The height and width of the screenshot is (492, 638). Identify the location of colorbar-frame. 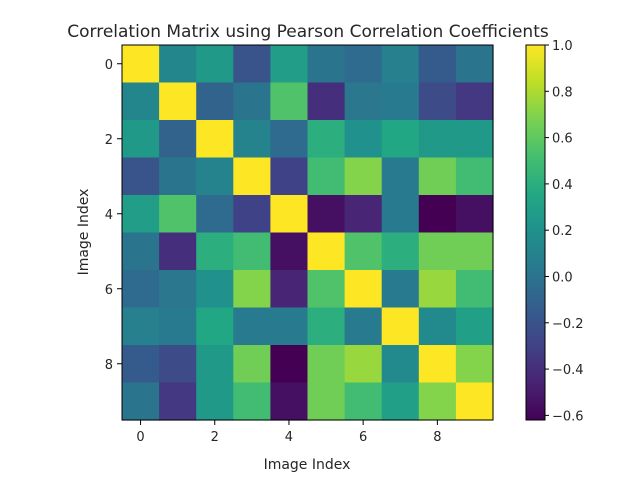
(535, 232).